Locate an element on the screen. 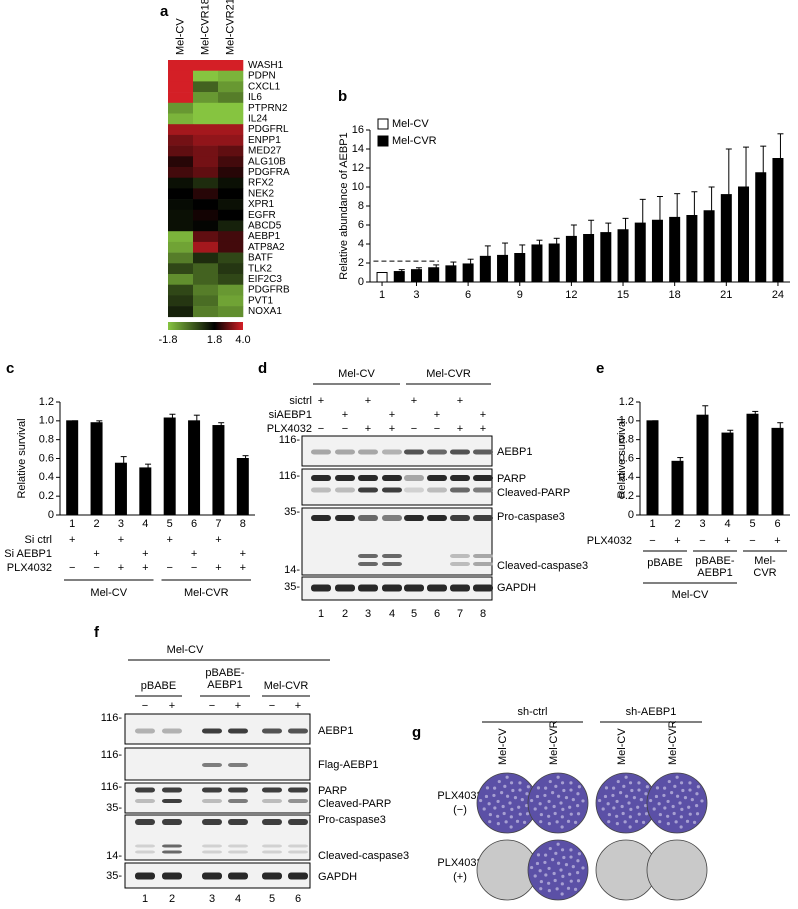 The height and width of the screenshot is (909, 798). condition-label: PLX4032 is located at coordinates (609, 541).